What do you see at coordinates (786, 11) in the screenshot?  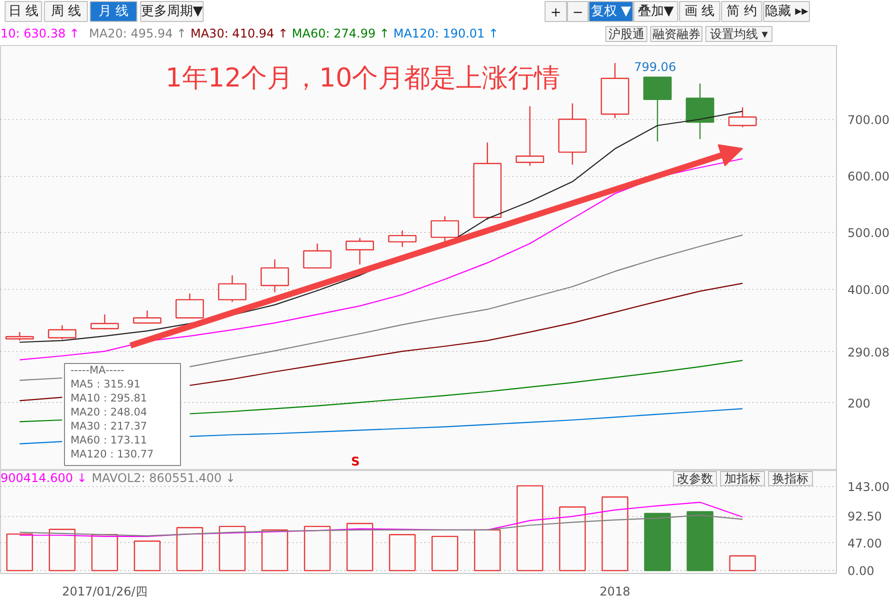 I see `text: 隐藏 ▸▸` at bounding box center [786, 11].